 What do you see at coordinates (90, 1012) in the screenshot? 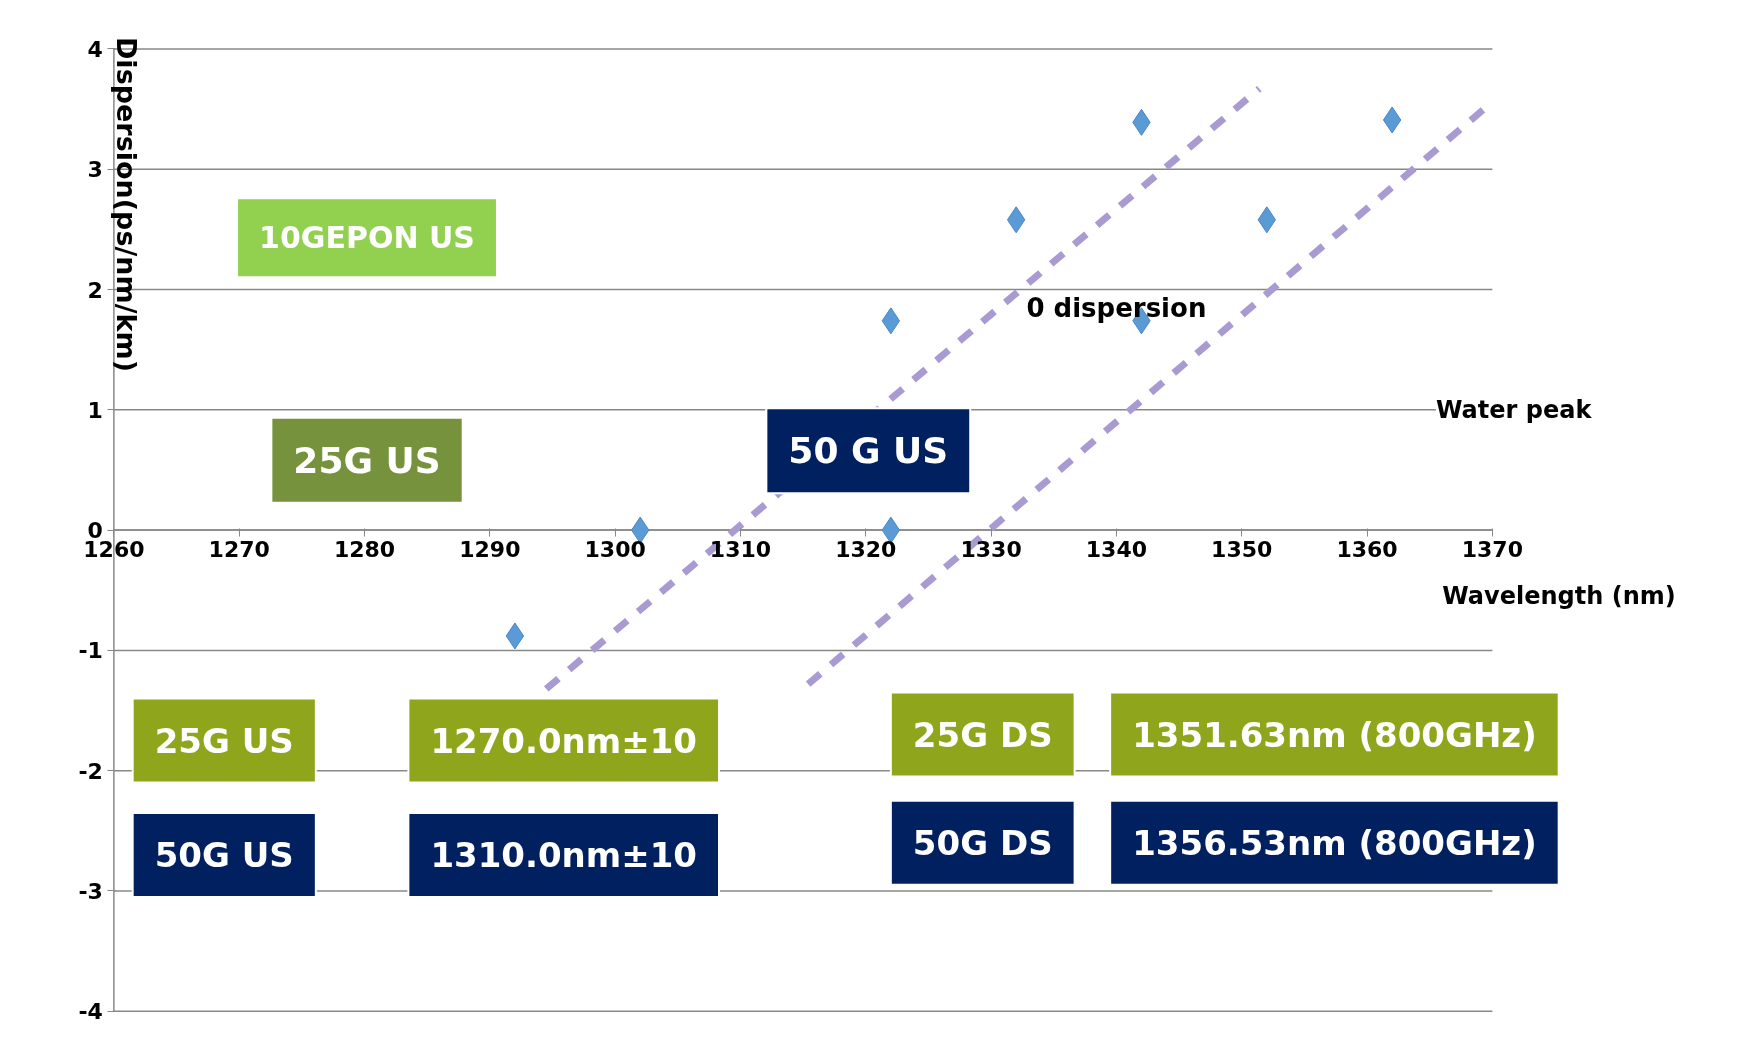
I see `y-tick-label: -4` at bounding box center [90, 1012].